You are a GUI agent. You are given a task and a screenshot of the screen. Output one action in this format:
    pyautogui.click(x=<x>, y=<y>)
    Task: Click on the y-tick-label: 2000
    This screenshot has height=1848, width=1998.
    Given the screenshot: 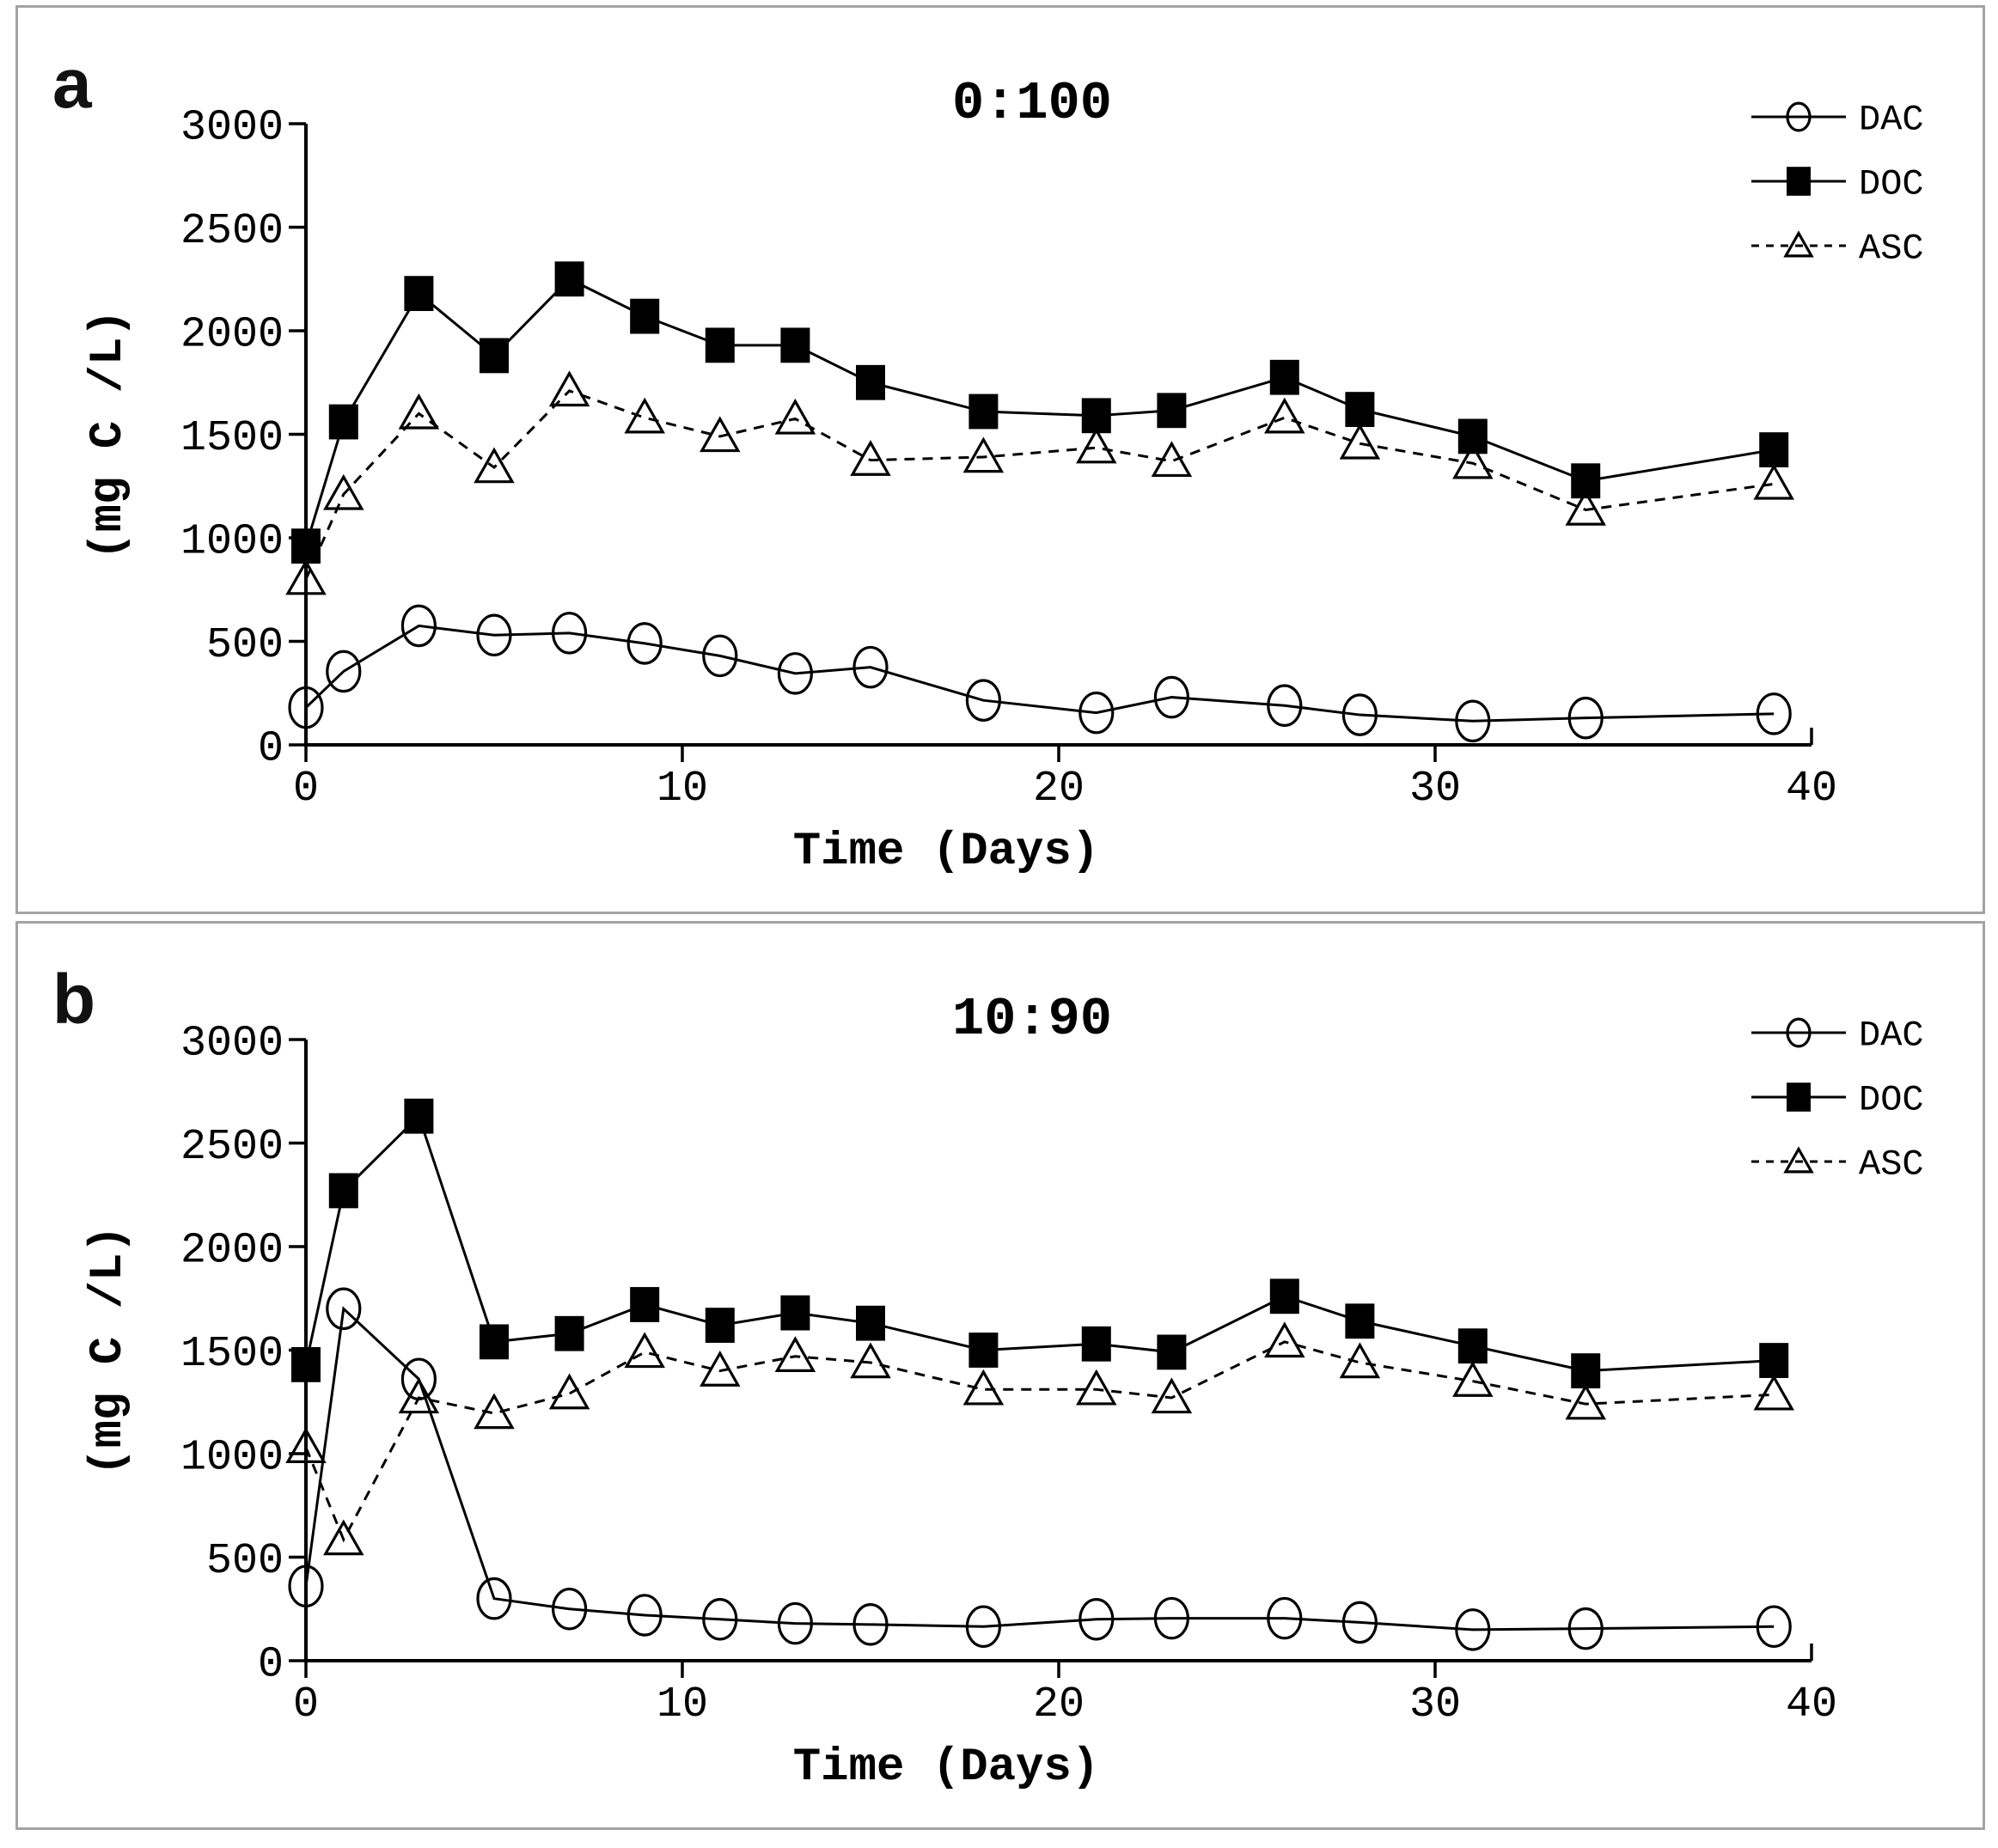 What is the action you would take?
    pyautogui.click(x=232, y=1251)
    